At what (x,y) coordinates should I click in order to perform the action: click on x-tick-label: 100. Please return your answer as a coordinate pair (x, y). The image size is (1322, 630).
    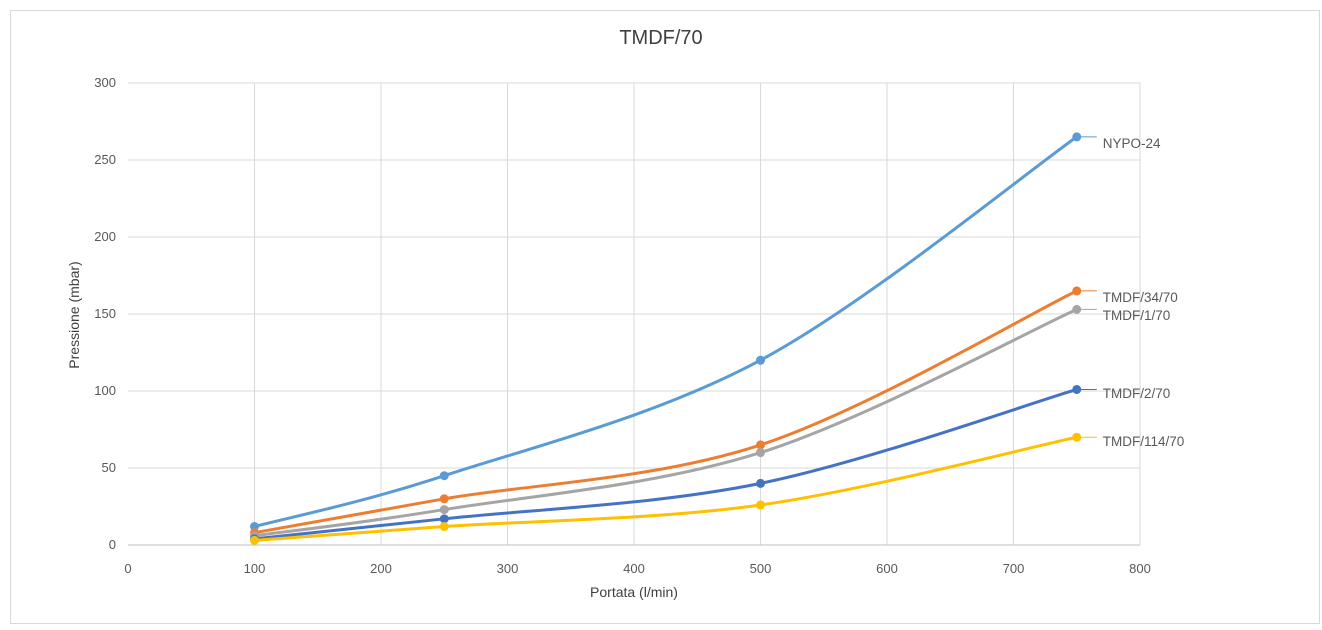
    Looking at the image, I should click on (255, 568).